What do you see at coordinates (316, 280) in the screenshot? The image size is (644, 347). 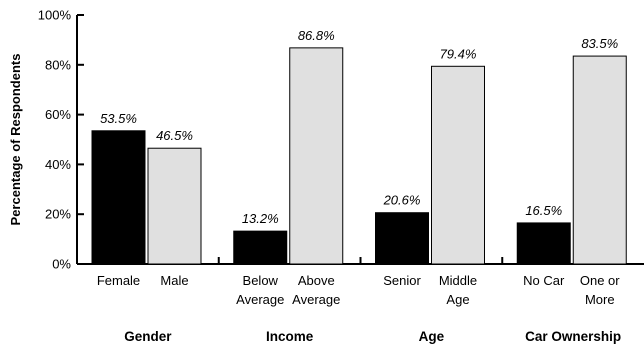 I see `category-label: Above` at bounding box center [316, 280].